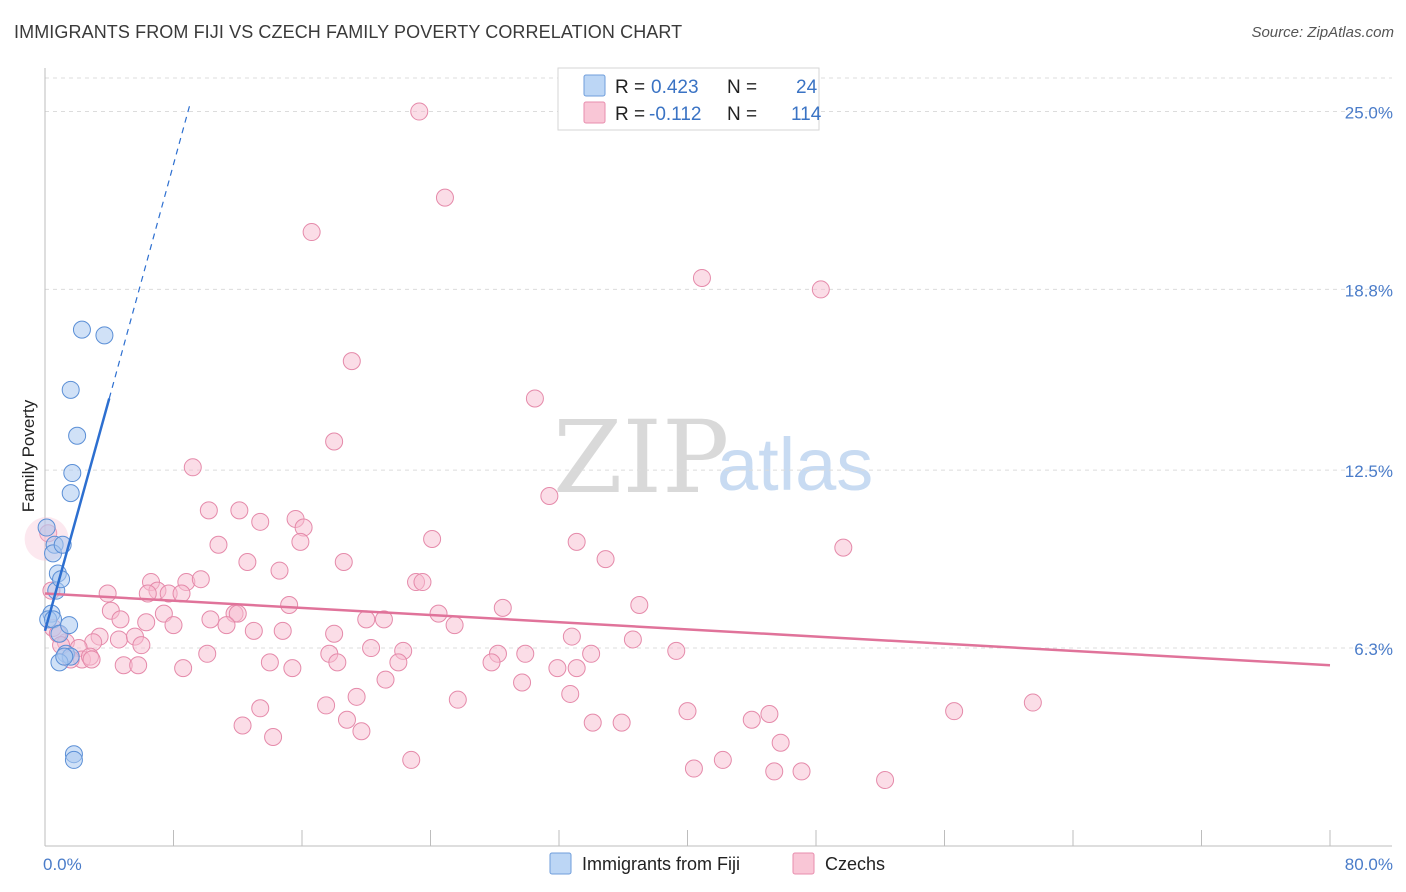 The image size is (1406, 892). I want to click on series-legend: Immigrants from Fiji Czechs, so click(717, 863).